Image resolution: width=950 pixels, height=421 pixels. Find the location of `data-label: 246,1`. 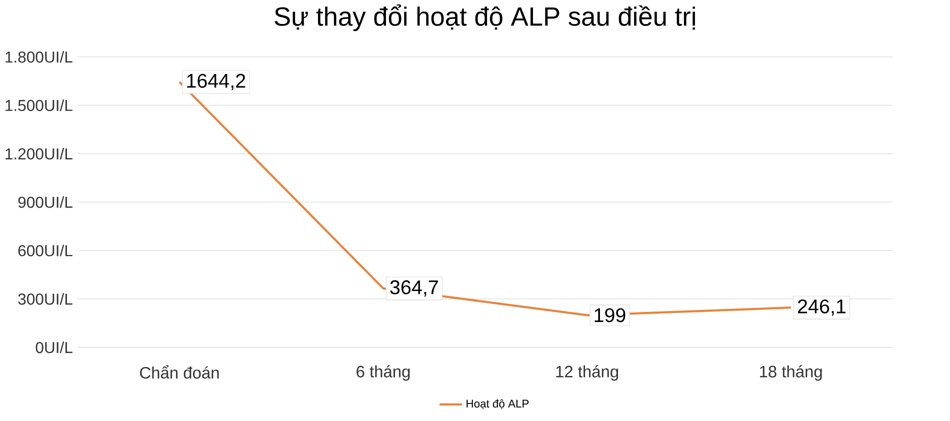

data-label: 246,1 is located at coordinates (822, 307).